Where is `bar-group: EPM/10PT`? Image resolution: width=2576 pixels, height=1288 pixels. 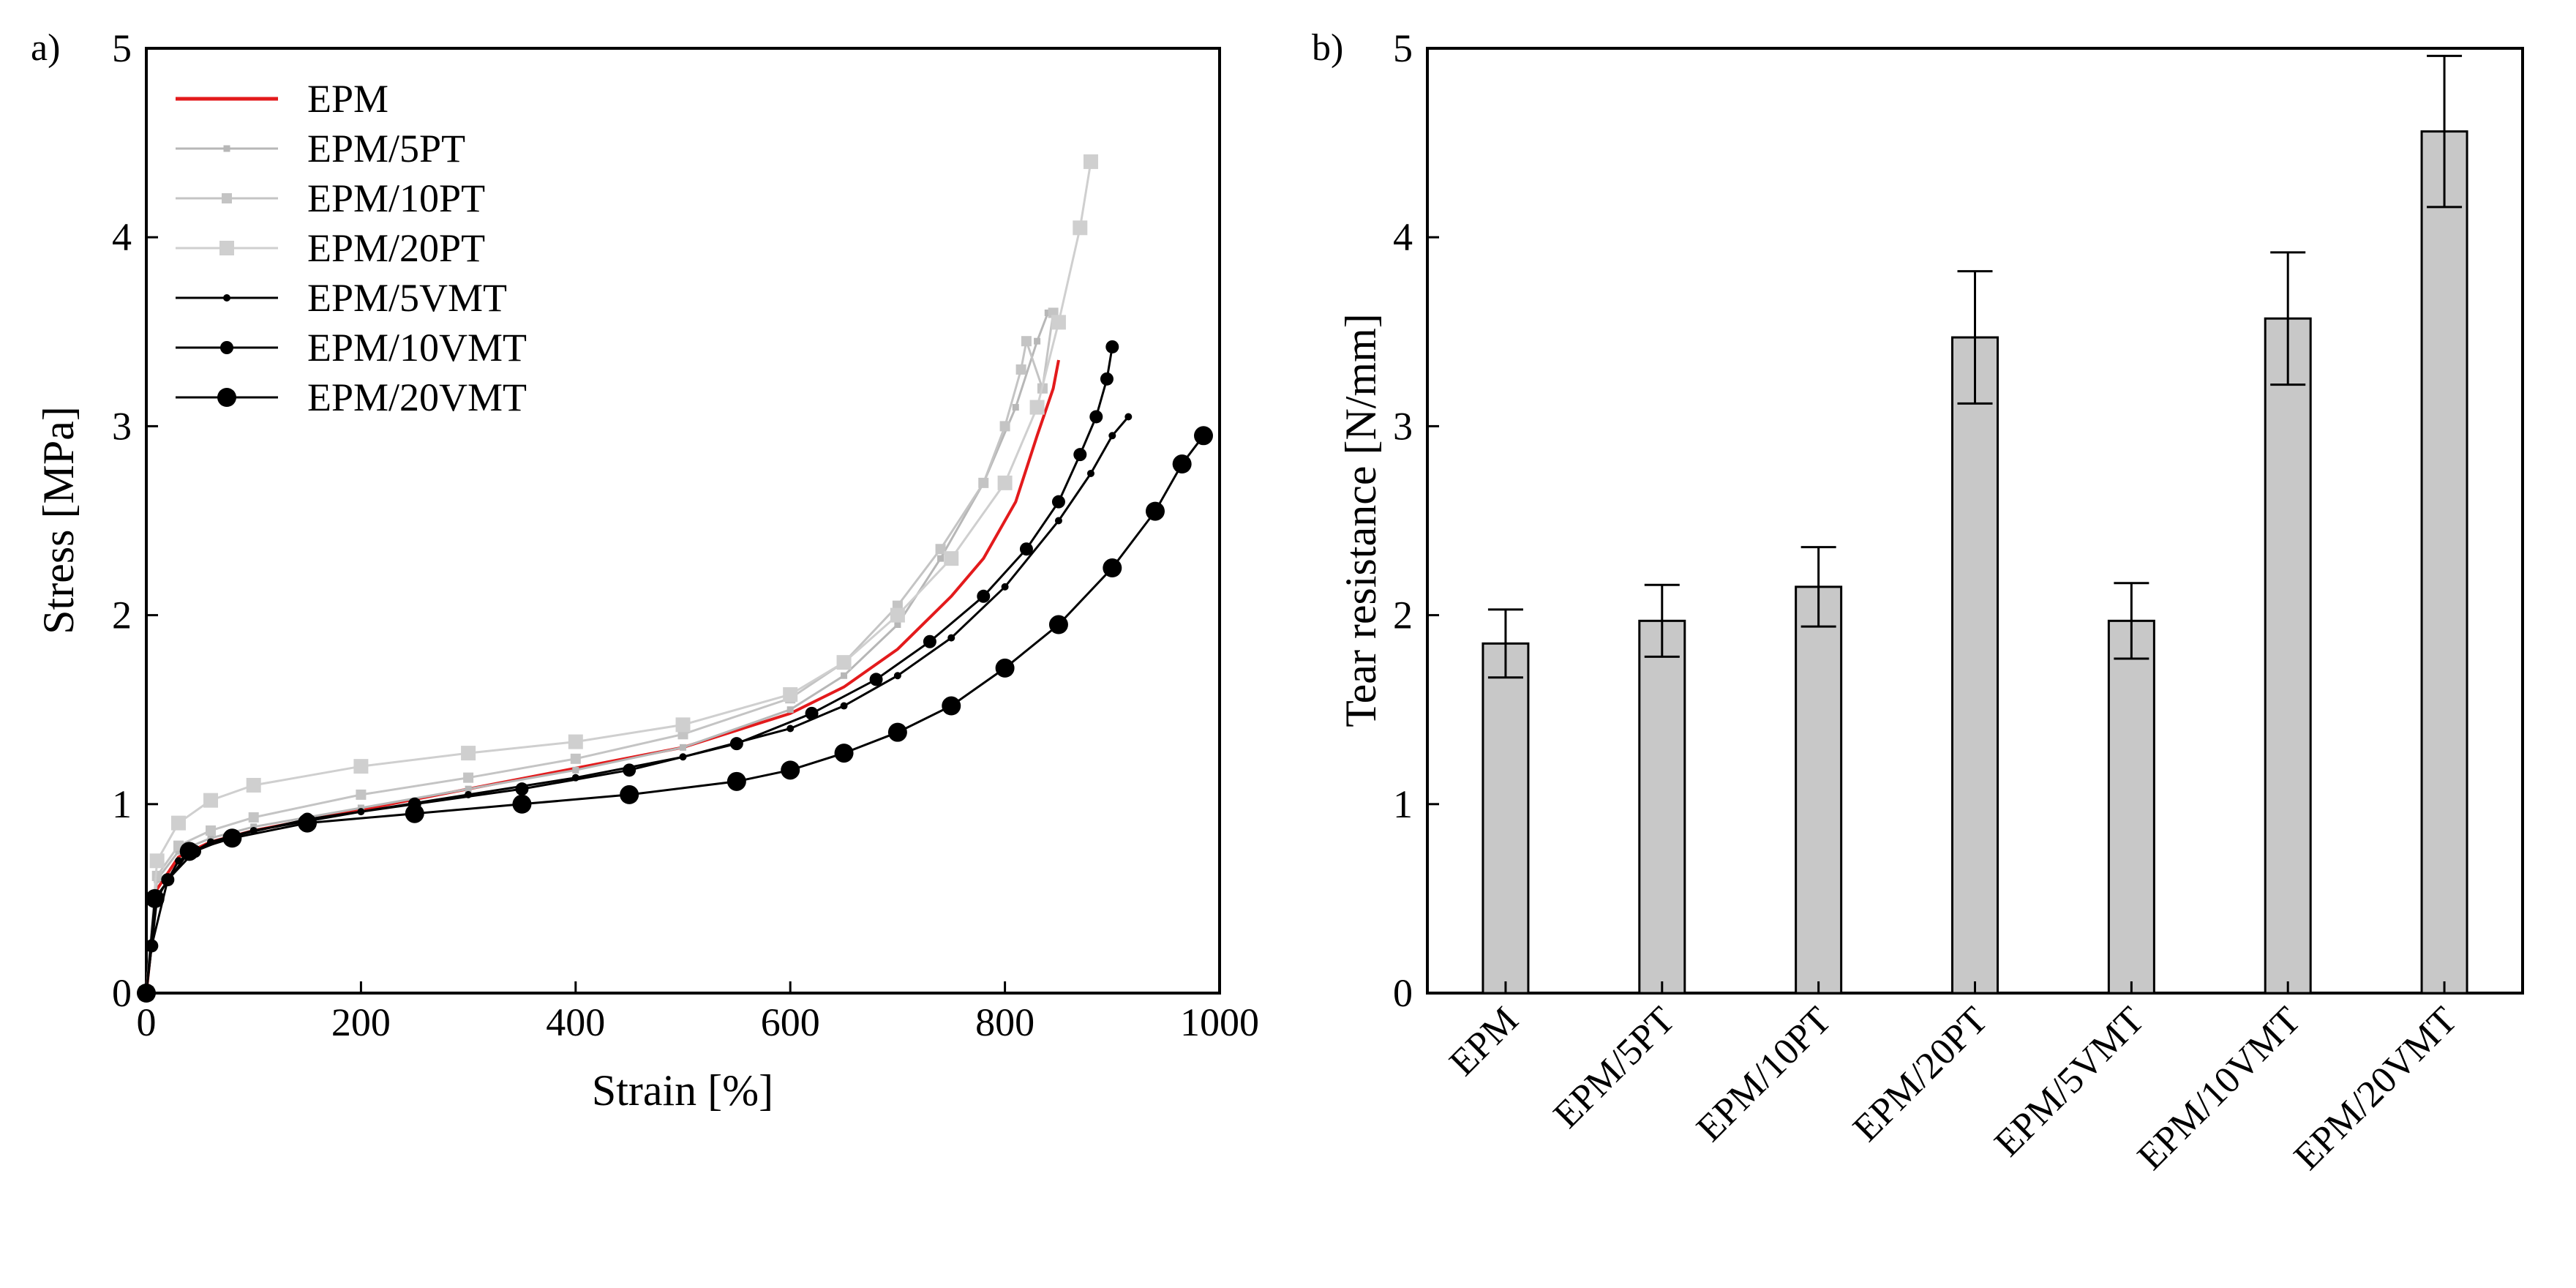
bar-group: EPM/10PT is located at coordinates (1766, 848).